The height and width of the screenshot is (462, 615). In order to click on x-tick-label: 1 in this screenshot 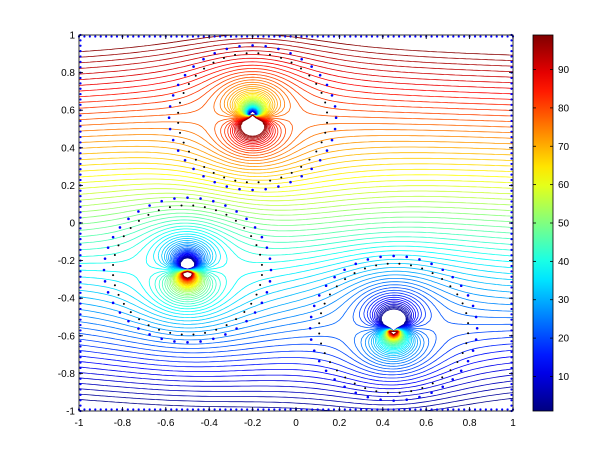, I will do `click(513, 423)`.